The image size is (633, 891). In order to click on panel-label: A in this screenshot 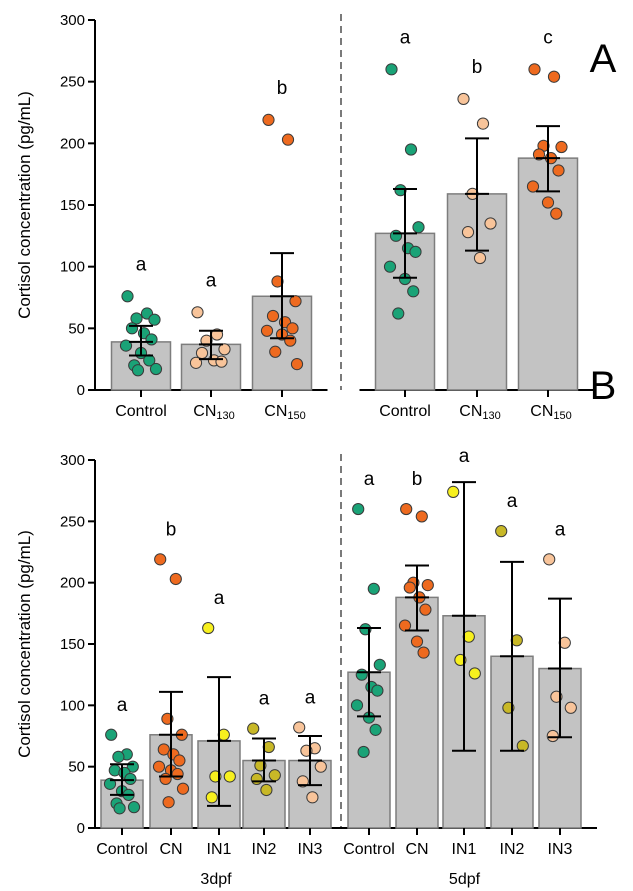, I will do `click(603, 59)`.